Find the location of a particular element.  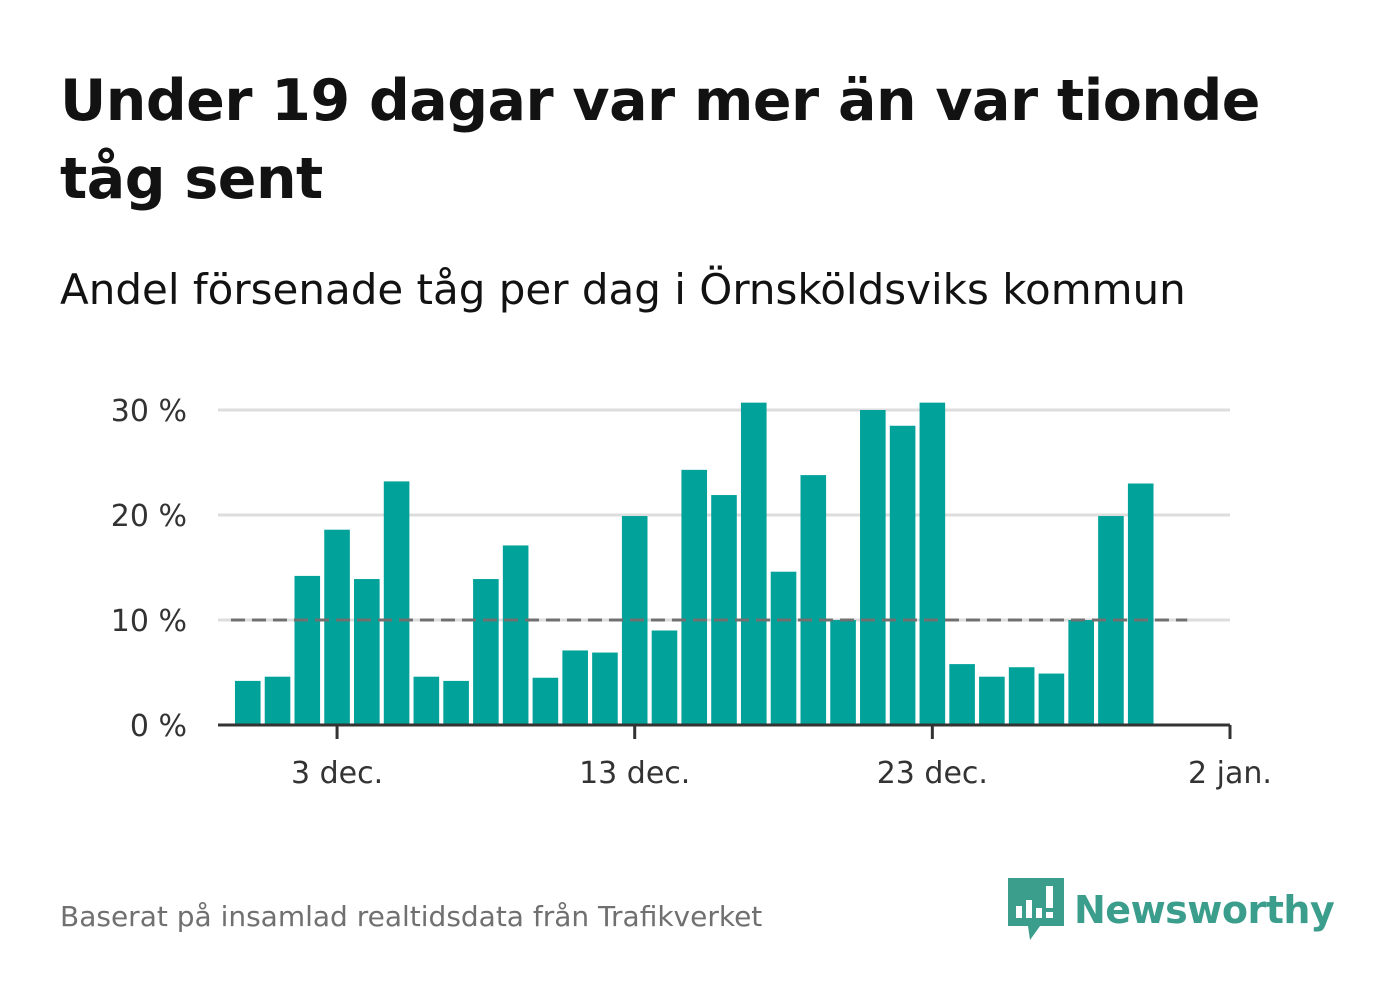

y-axis-labels: 0 % 10 % 20 % 30 % is located at coordinates (149, 569).